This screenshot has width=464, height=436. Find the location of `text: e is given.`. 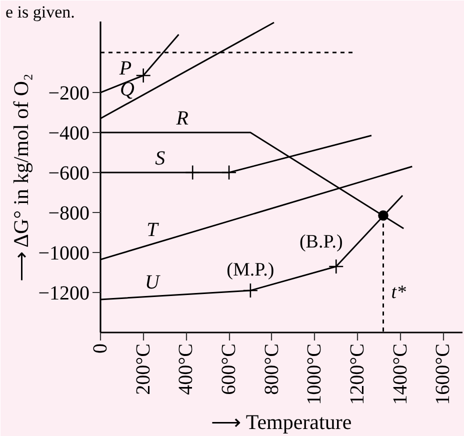

text: e is given. is located at coordinates (40, 12).